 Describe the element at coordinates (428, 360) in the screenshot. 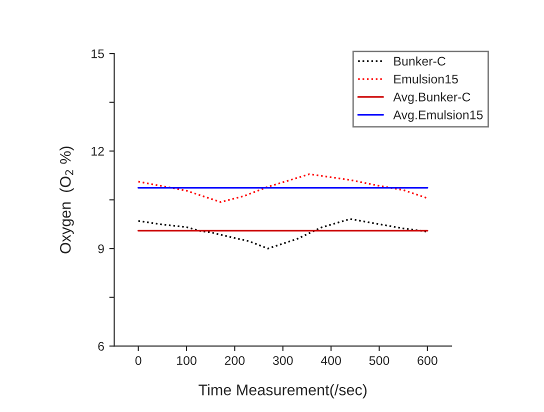

I see `x-tick-label: 600` at that location.